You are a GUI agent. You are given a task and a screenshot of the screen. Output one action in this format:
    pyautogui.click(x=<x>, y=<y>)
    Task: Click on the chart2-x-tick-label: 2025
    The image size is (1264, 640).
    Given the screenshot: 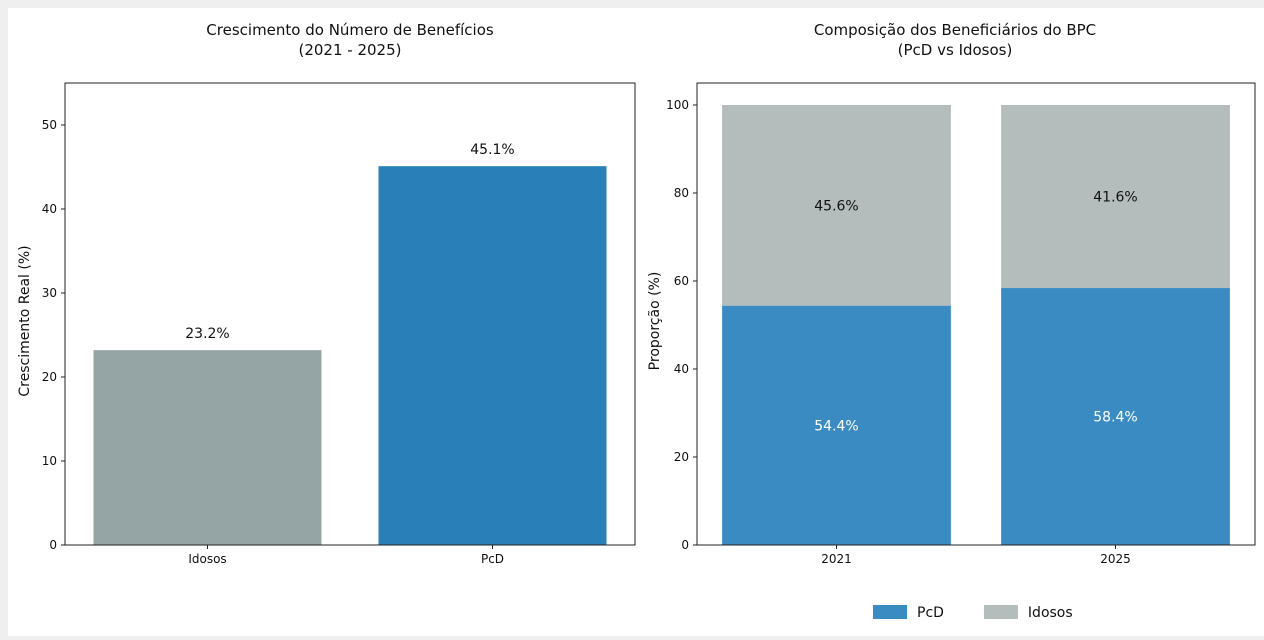 What is the action you would take?
    pyautogui.click(x=1115, y=559)
    